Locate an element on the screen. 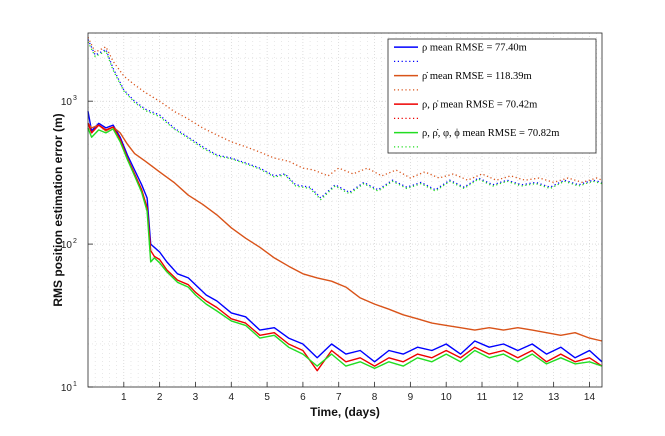 The height and width of the screenshot is (436, 665). legend-box is located at coordinates (492, 96).